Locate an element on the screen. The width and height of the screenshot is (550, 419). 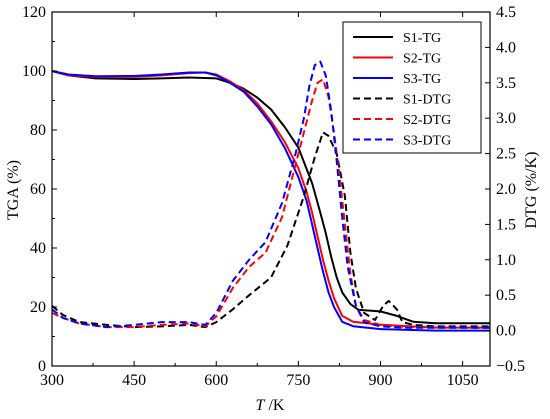
x-tick-label: 450 is located at coordinates (134, 380).